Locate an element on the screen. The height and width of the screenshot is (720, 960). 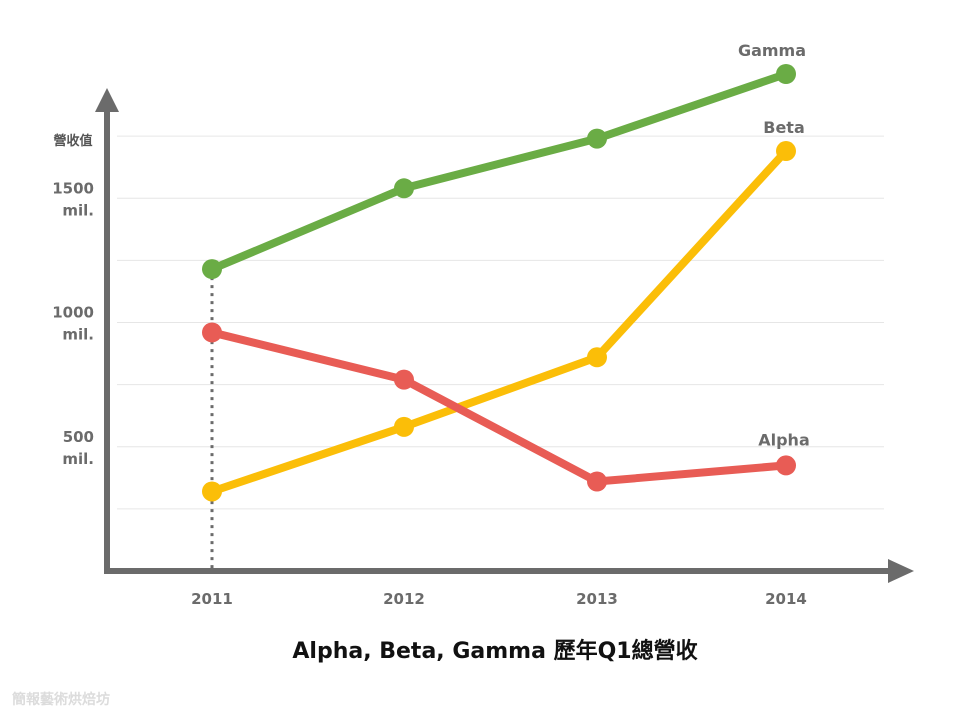
x-tick-label: 2014 is located at coordinates (786, 599).